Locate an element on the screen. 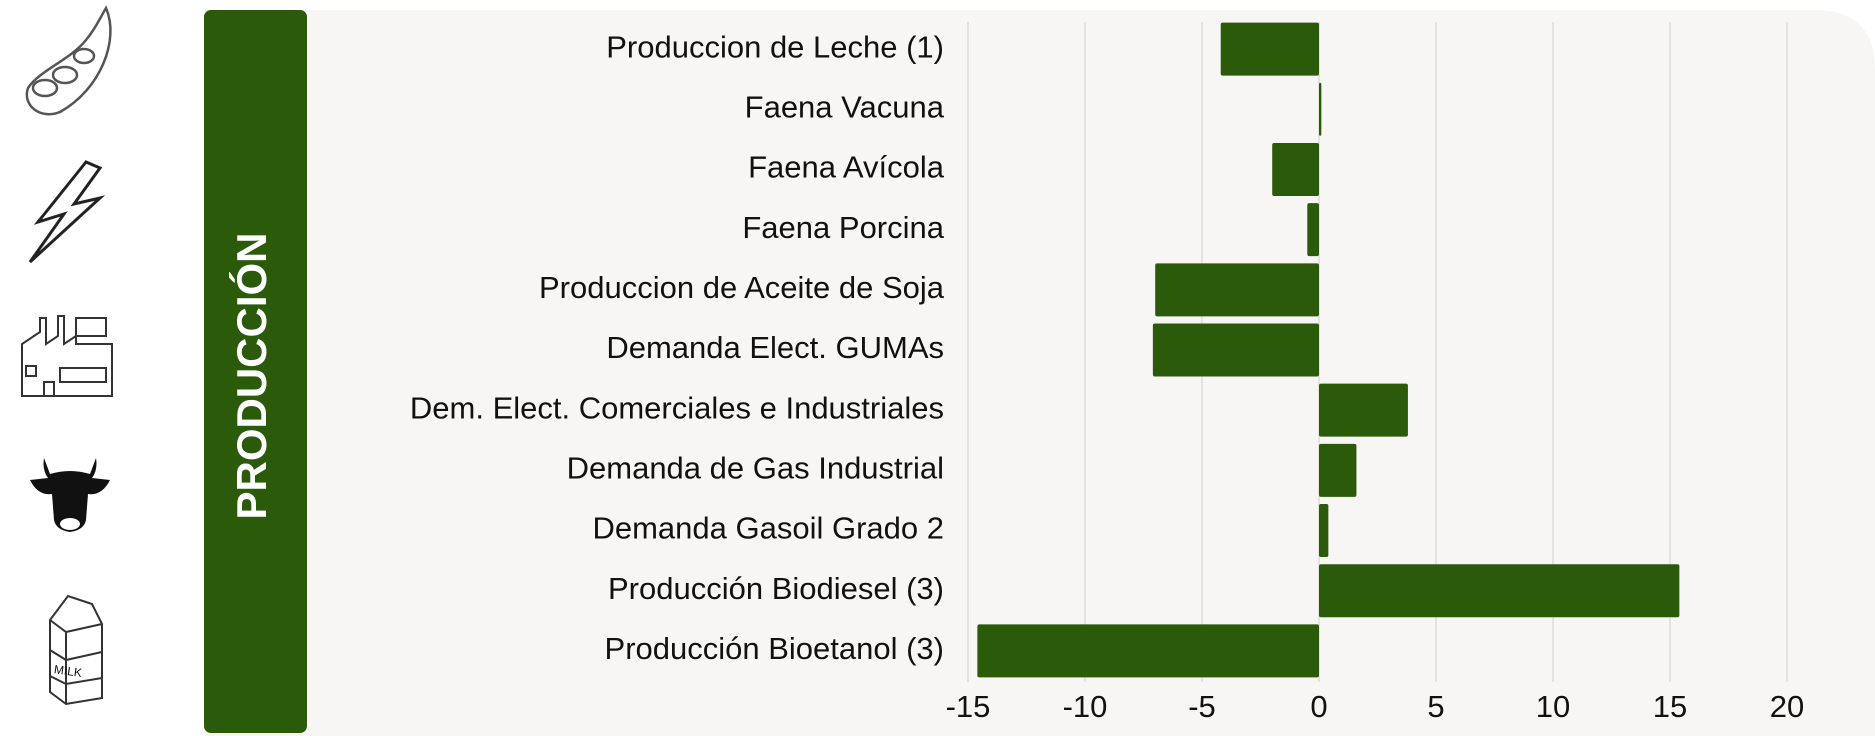 Image resolution: width=1875 pixels, height=736 pixels. x-tick-label: 0 is located at coordinates (1318, 706).